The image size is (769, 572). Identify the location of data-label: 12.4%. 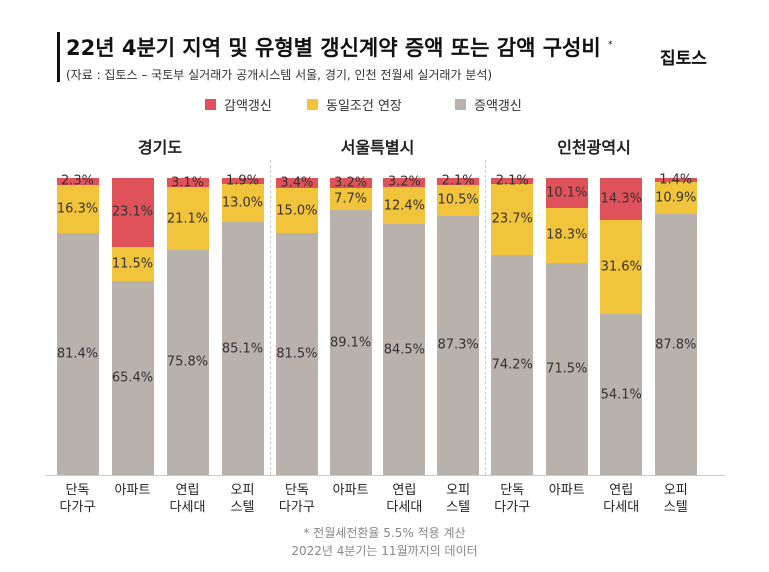
(404, 206).